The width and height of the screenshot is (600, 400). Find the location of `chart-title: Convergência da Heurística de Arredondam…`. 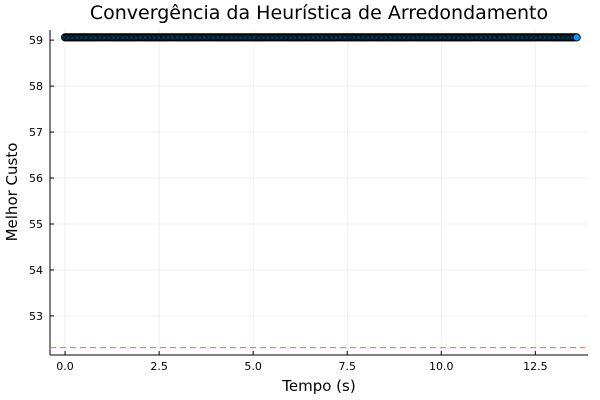

chart-title: Convergência da Heurística de Arredondam… is located at coordinates (319, 13).